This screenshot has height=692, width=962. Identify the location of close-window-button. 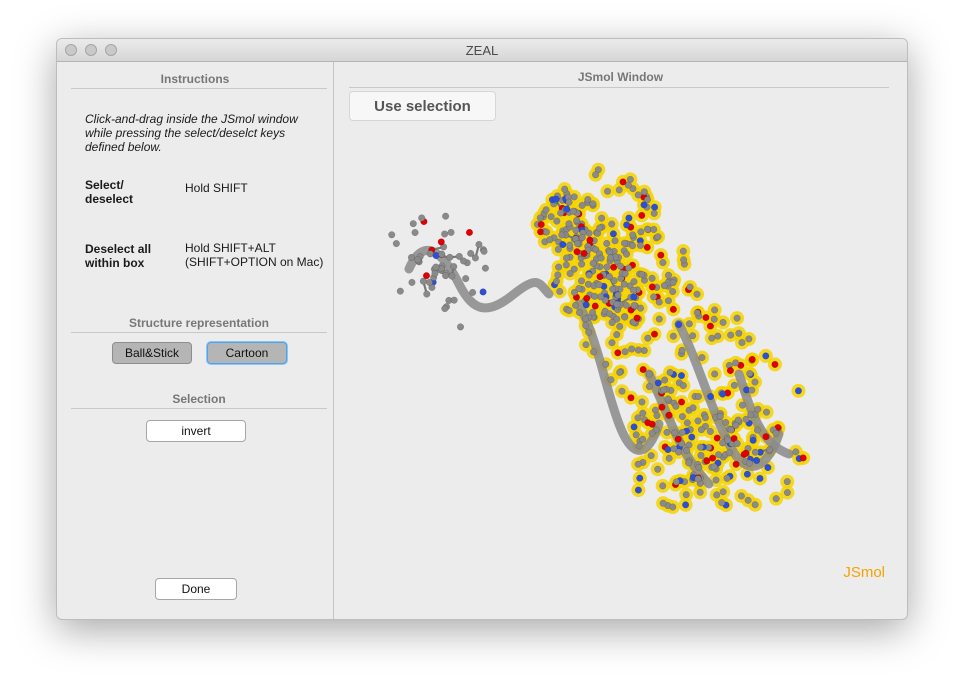
(71, 50).